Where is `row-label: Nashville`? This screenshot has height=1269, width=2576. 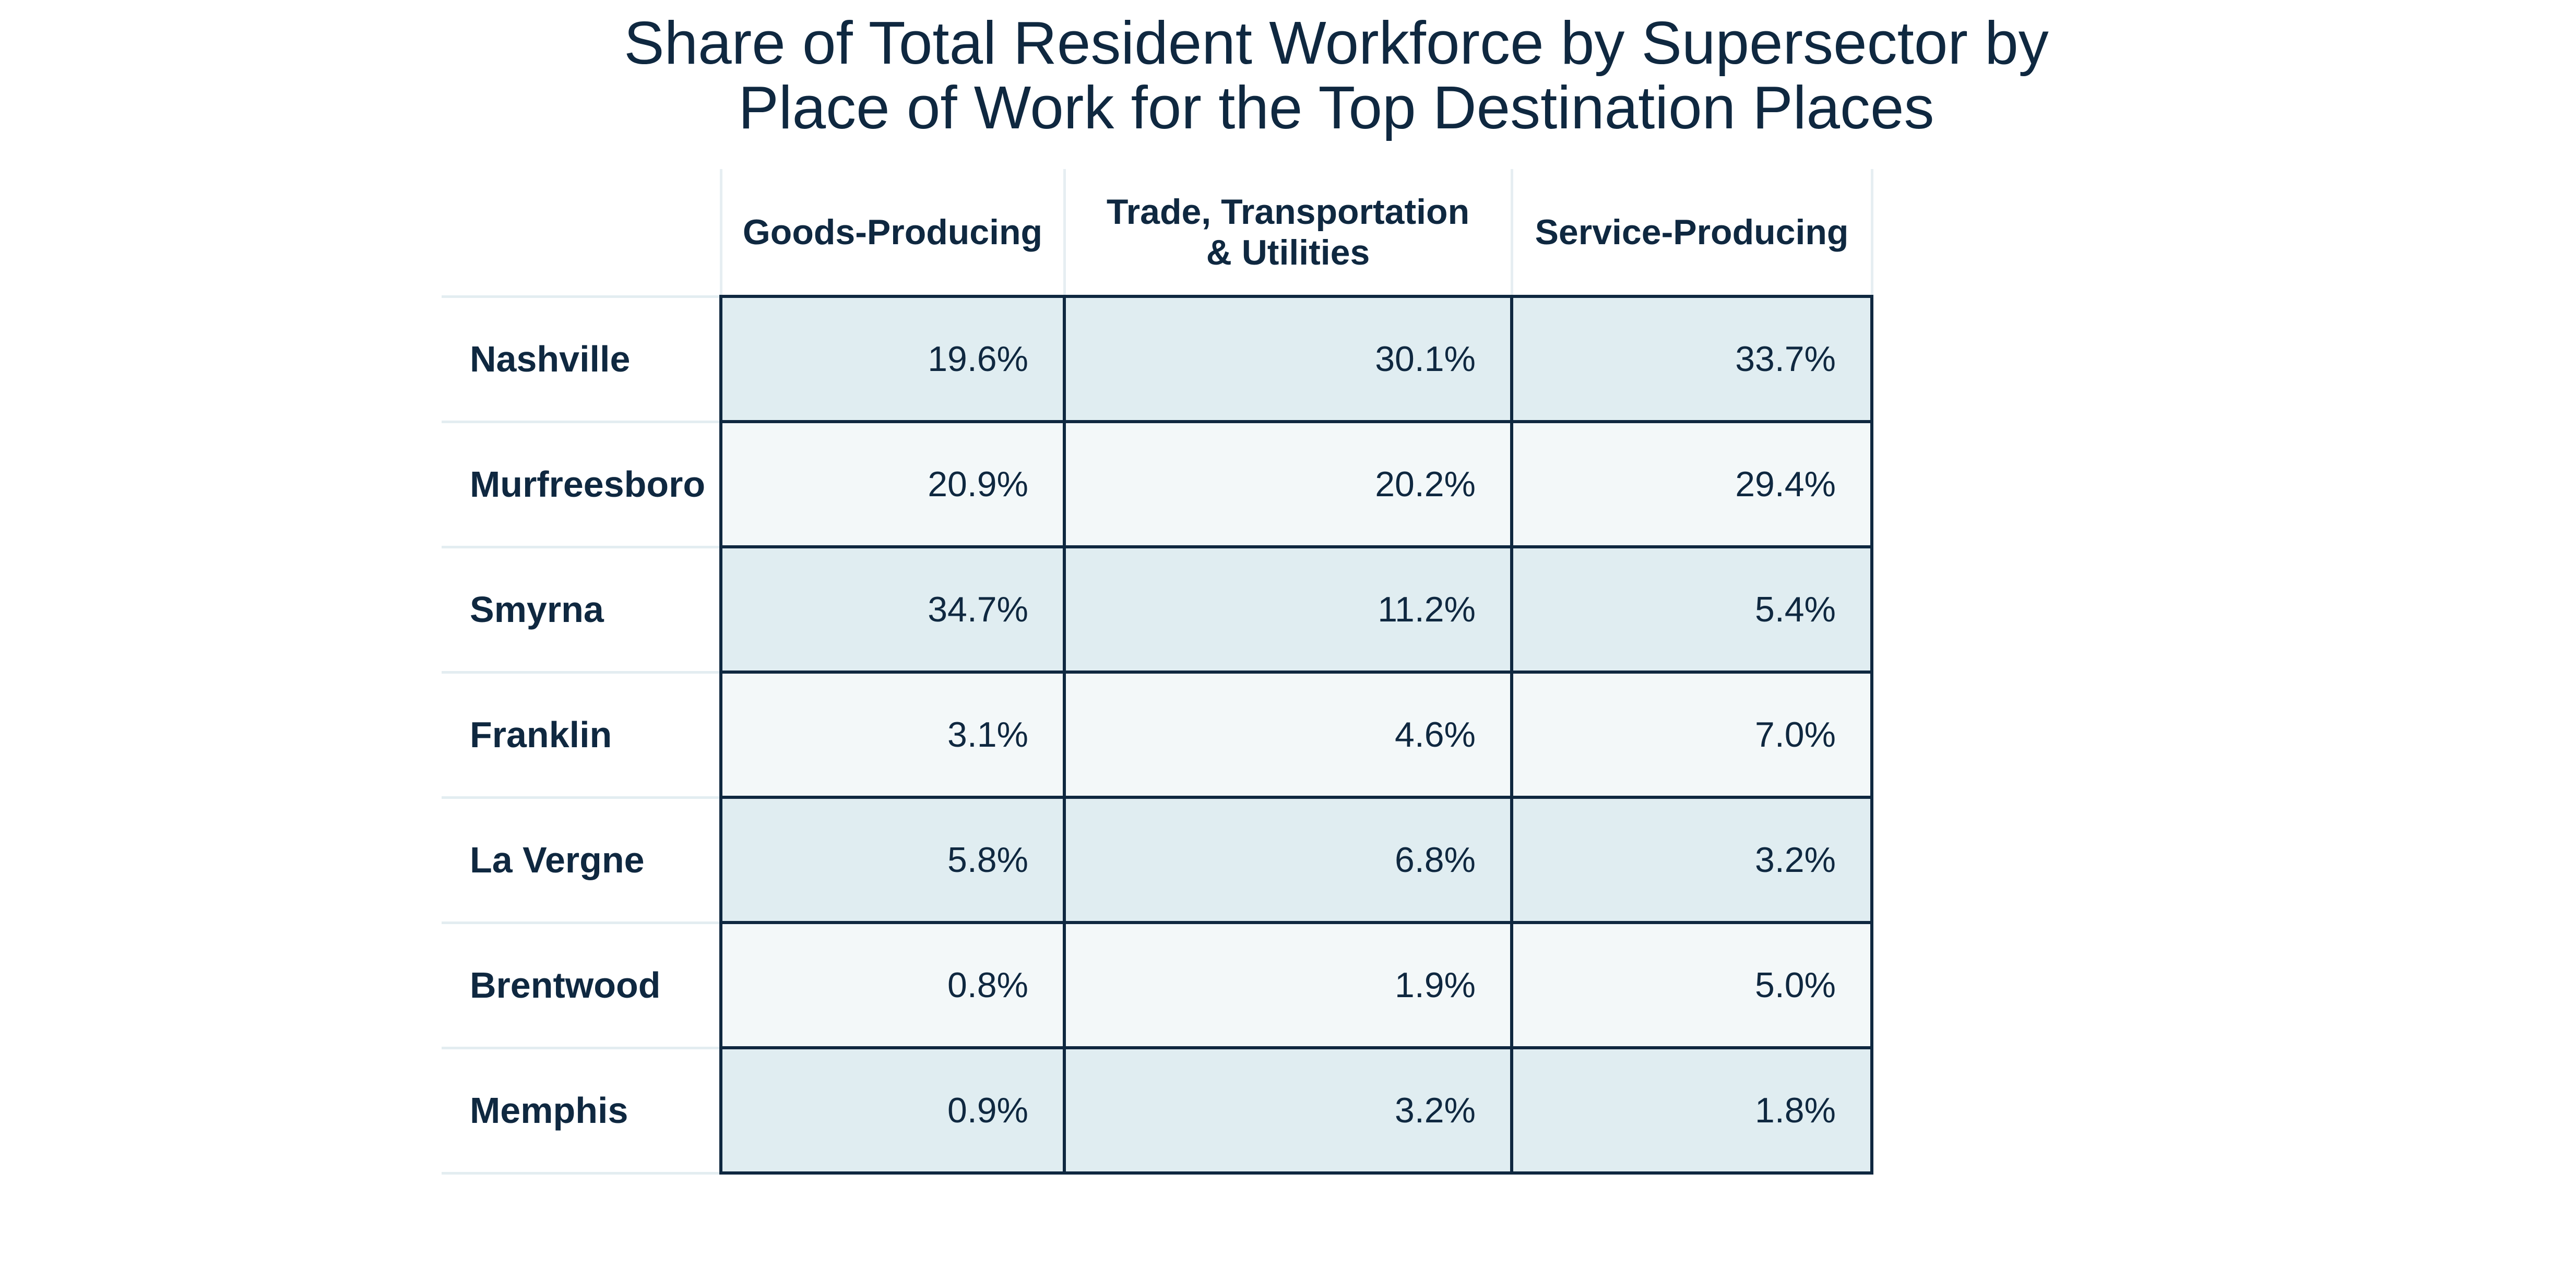 row-label: Nashville is located at coordinates (581, 359).